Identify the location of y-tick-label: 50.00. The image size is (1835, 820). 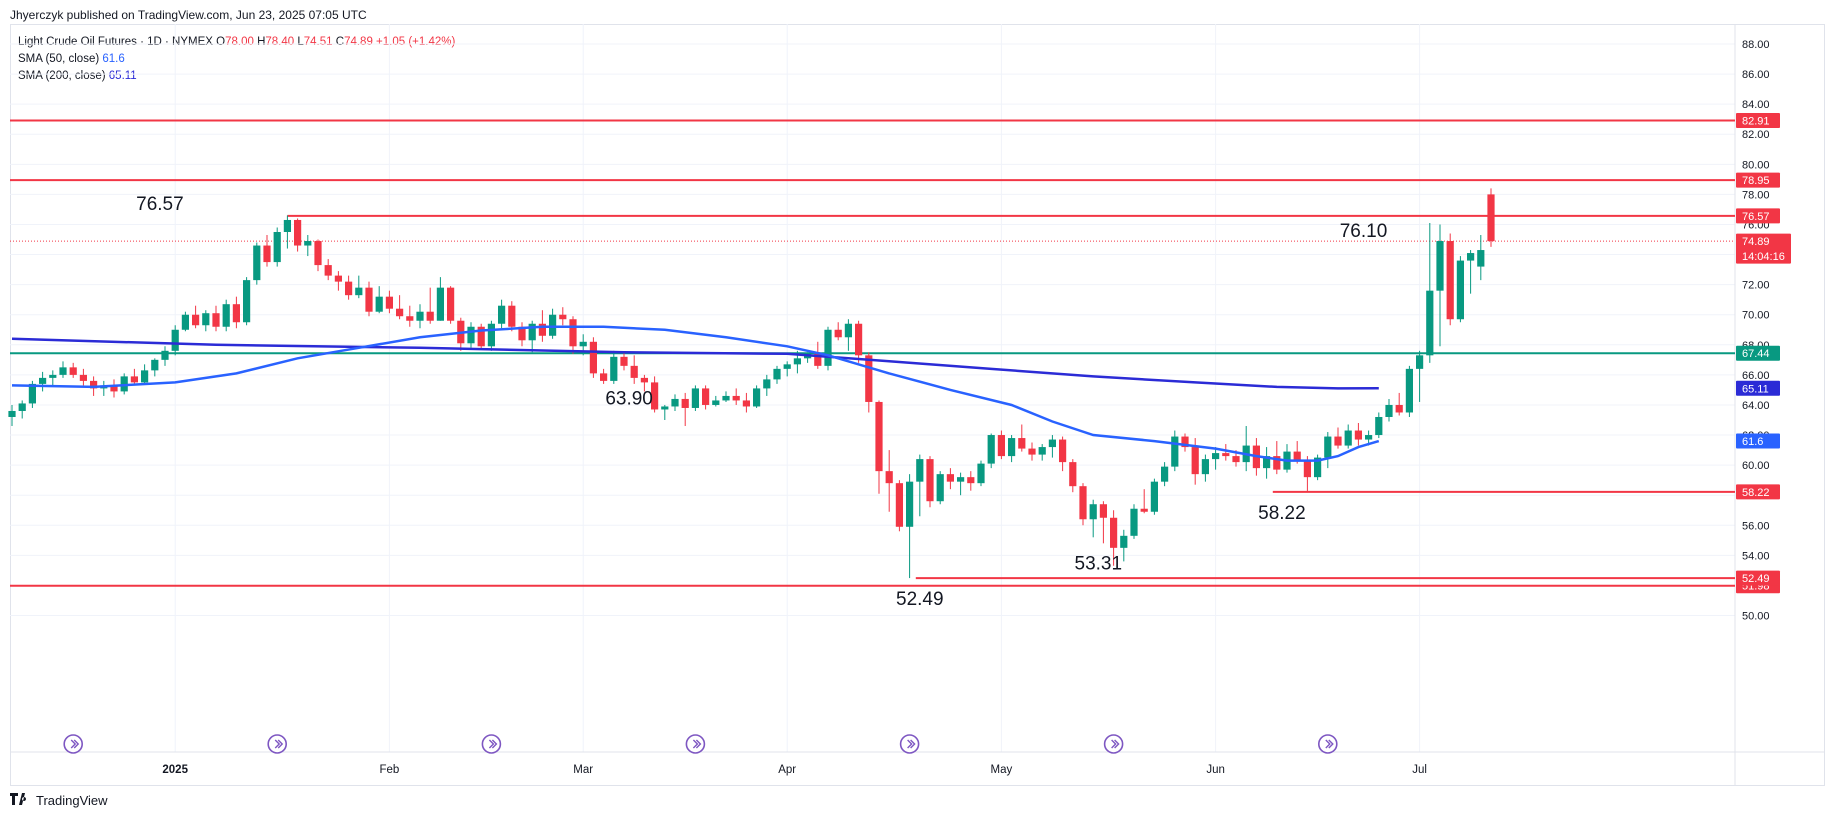
(1756, 617).